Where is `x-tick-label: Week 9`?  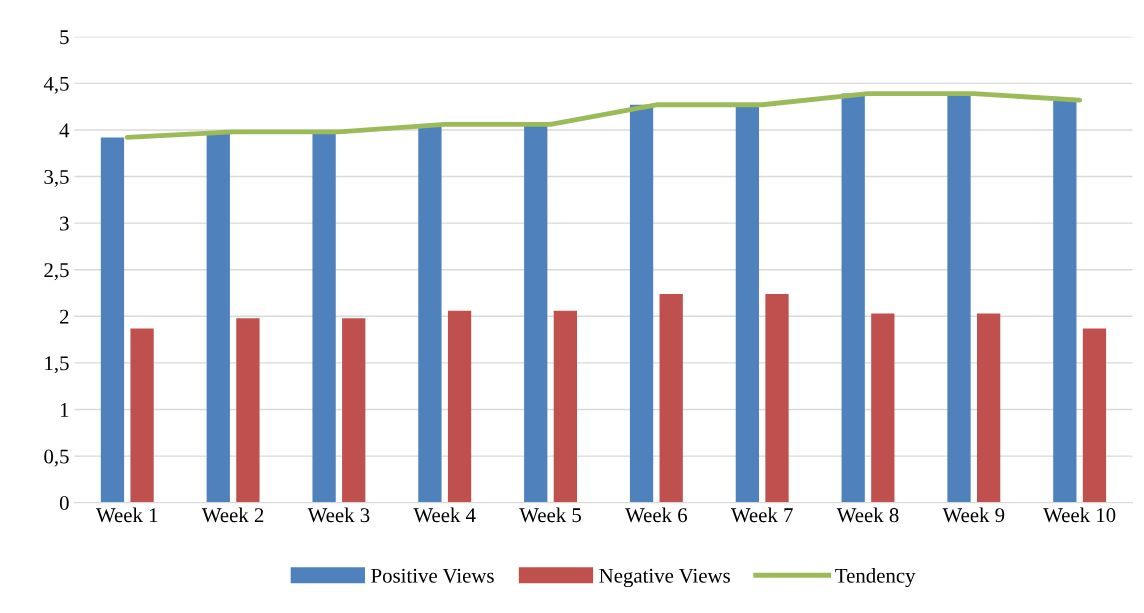 x-tick-label: Week 9 is located at coordinates (973, 515).